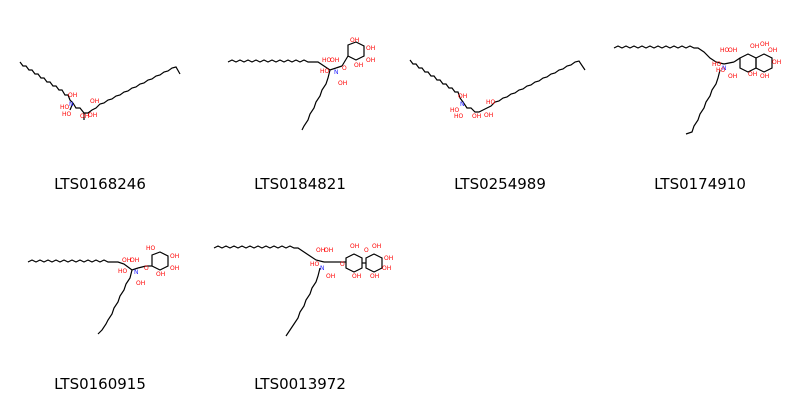 Image resolution: width=800 pixels, height=400 pixels. I want to click on molecule-structure: OH N HO HO OH OH OH, so click(100, 90).